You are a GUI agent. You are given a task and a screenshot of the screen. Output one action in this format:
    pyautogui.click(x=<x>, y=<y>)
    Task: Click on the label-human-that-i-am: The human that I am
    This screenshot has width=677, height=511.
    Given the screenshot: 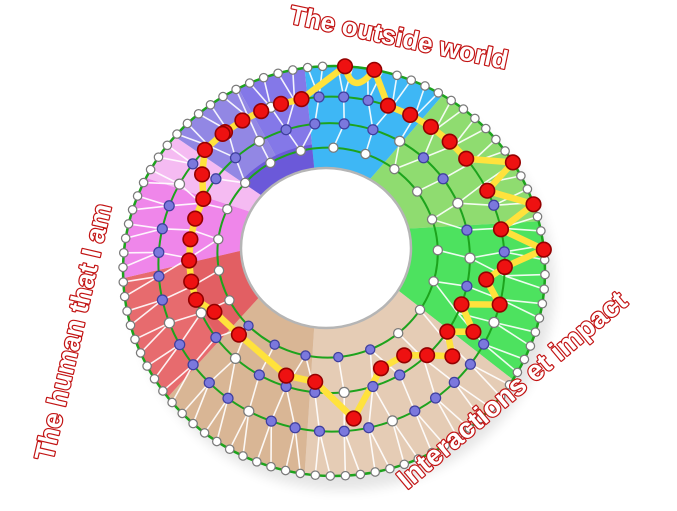 What is the action you would take?
    pyautogui.click(x=73, y=332)
    